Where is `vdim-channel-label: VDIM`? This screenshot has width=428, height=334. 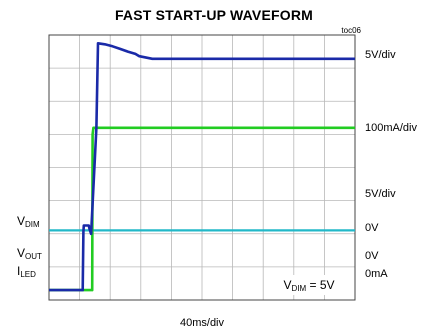 vdim-channel-label: VDIM is located at coordinates (28, 221).